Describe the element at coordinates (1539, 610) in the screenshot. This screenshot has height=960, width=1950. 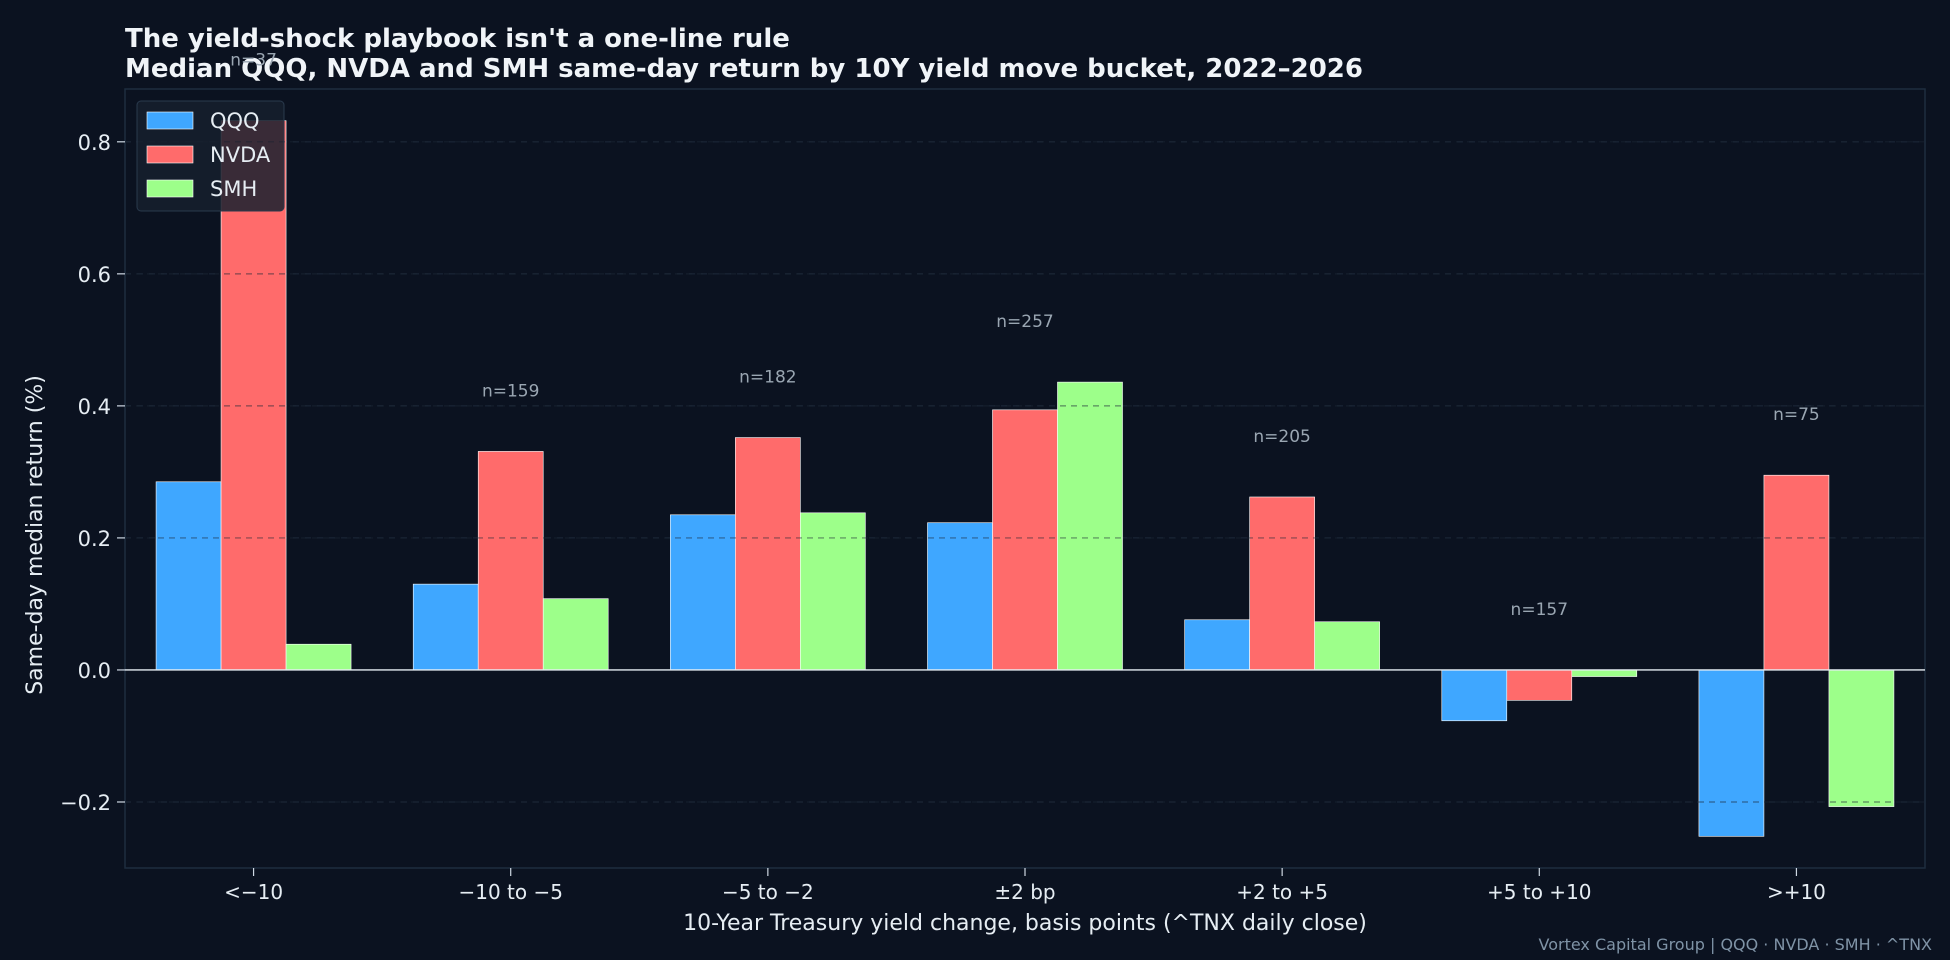
I see `sample-size-label: n=157` at that location.